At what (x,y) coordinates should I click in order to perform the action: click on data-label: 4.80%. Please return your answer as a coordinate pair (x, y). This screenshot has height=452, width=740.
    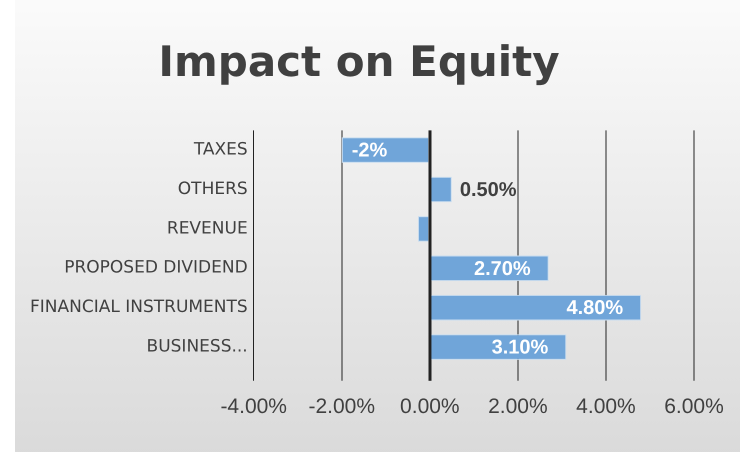
    Looking at the image, I should click on (595, 308).